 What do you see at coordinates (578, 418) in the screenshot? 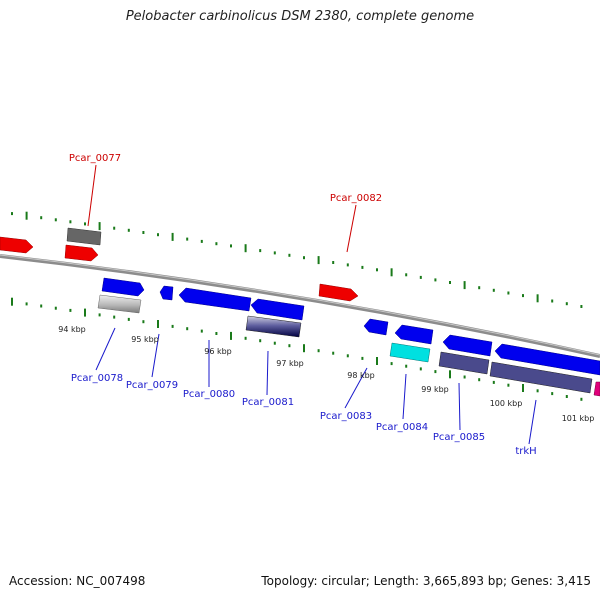
I see `kbp-label-101: 101 kbp` at bounding box center [578, 418].